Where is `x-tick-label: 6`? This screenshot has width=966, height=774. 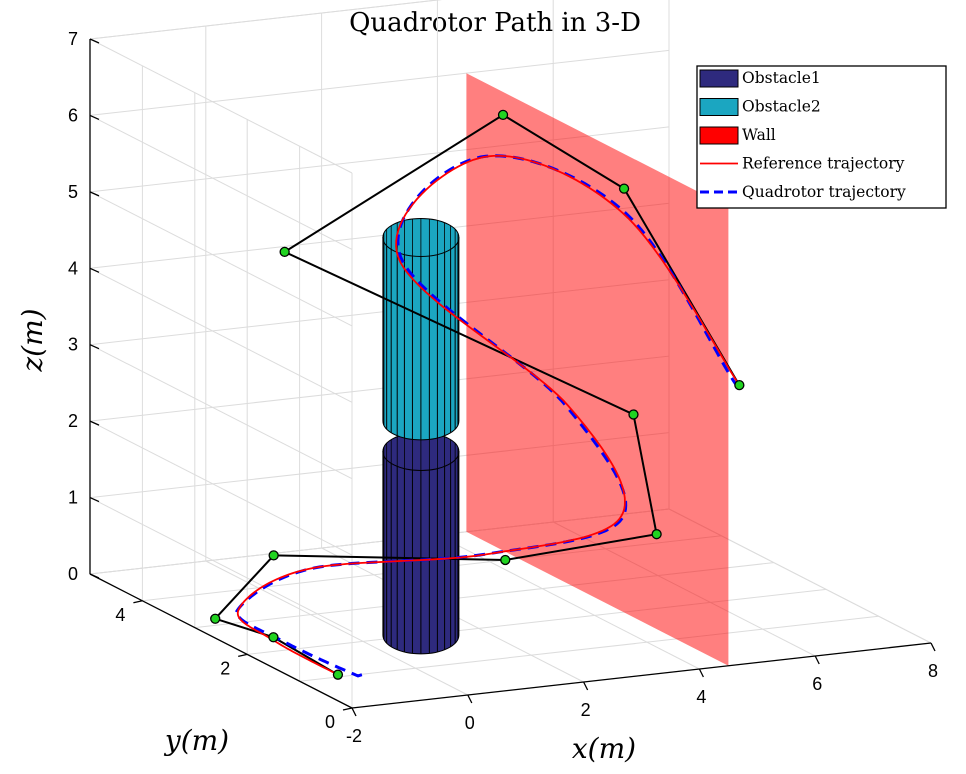 x-tick-label: 6 is located at coordinates (817, 684).